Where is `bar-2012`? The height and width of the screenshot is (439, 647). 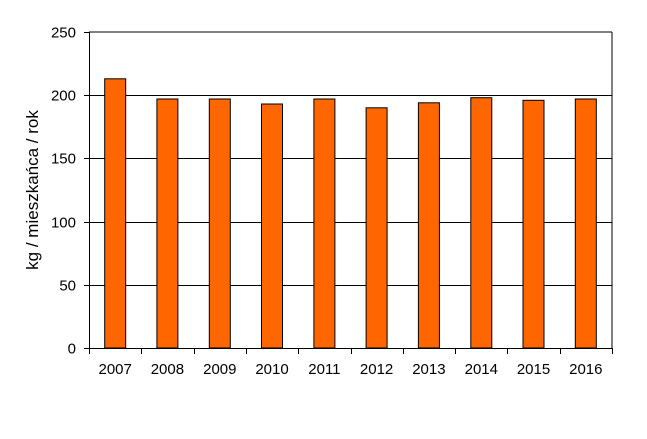 bar-2012 is located at coordinates (376, 228).